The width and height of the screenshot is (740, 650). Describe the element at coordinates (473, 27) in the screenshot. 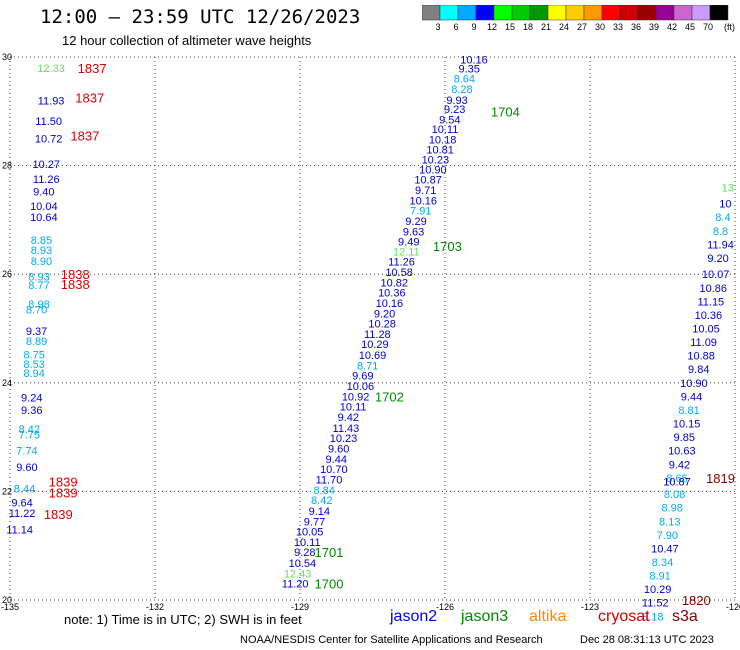

I see `colorbar-tick-label: 9` at that location.